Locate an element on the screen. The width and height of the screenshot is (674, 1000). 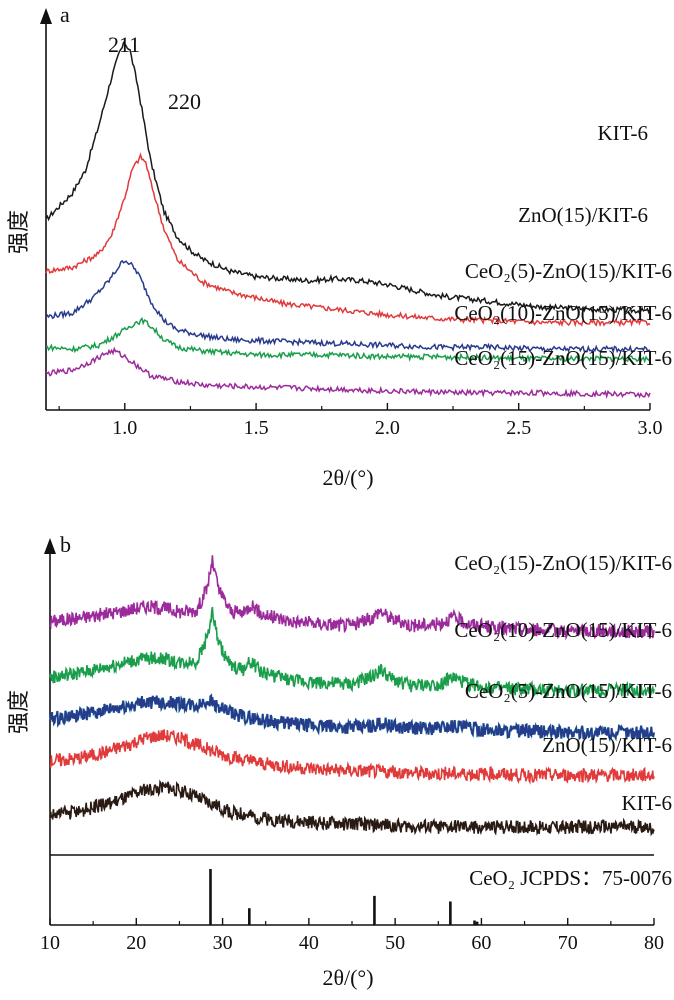
panel-b-x-tick-label: 30 is located at coordinates (223, 943).